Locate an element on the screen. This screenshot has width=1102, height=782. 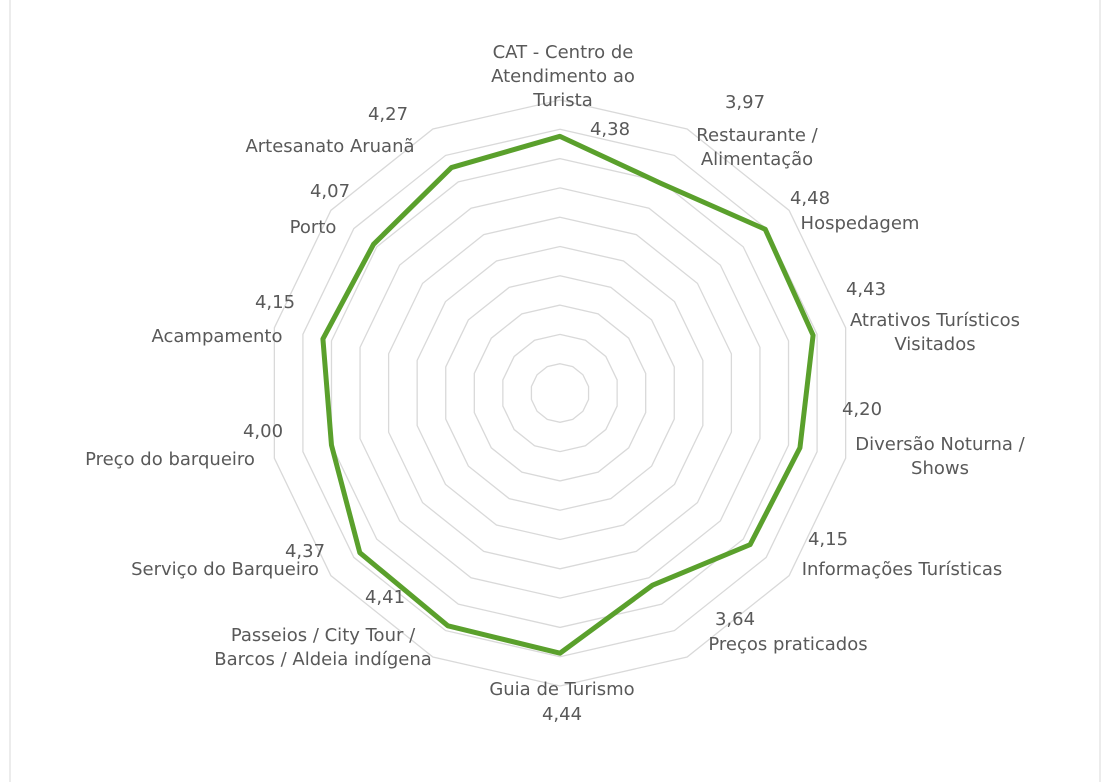
category-label: Serviço do Barqueiro is located at coordinates (225, 569).